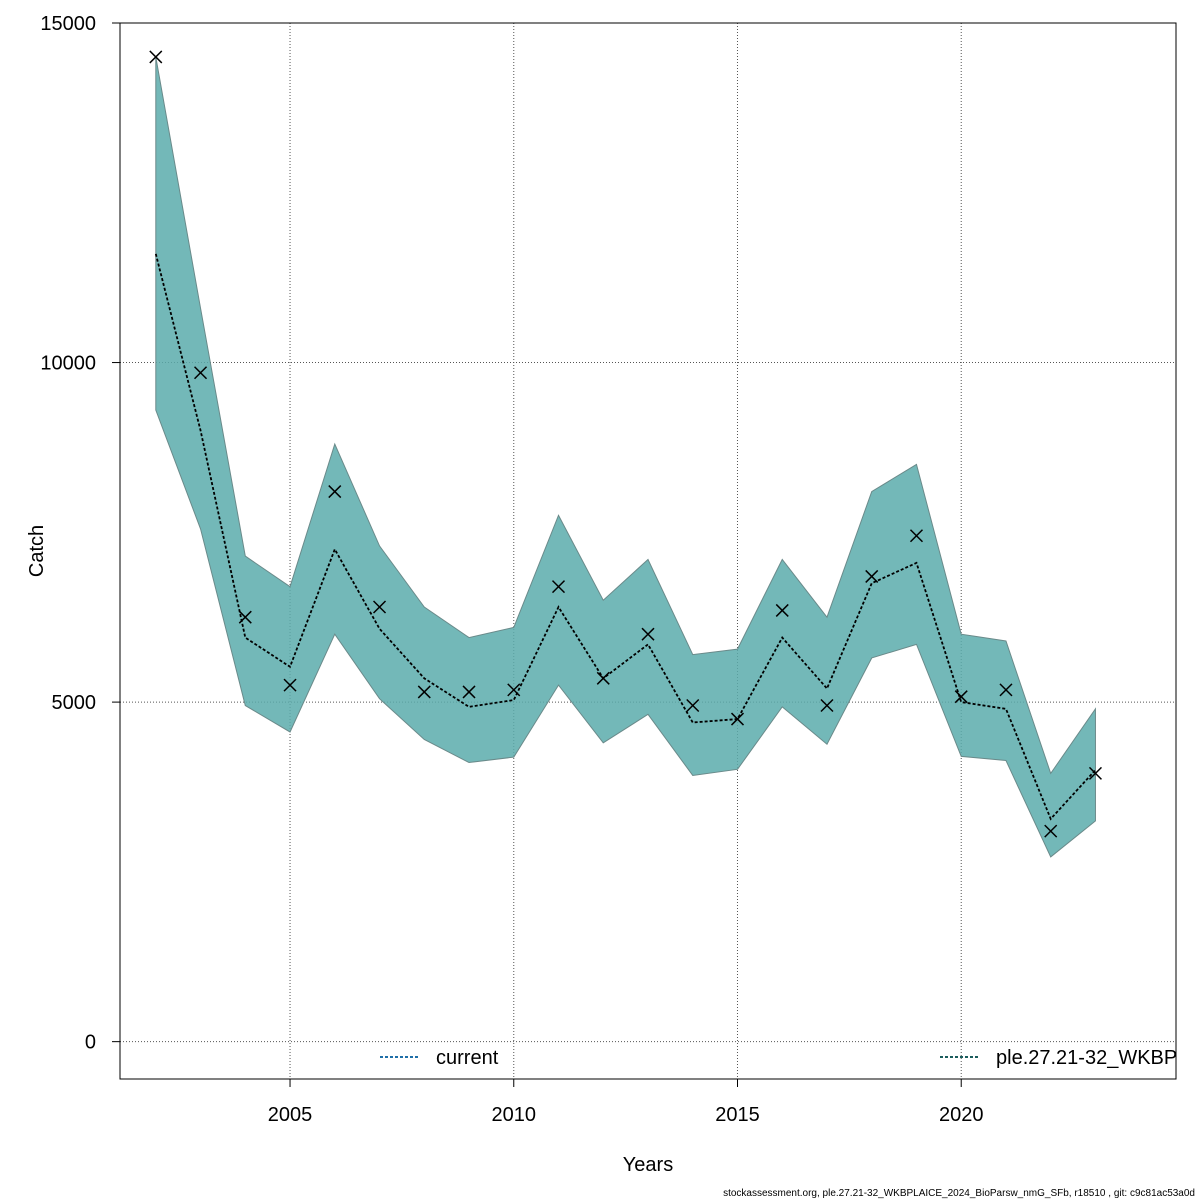 The height and width of the screenshot is (1200, 1200). Describe the element at coordinates (424, 692) in the screenshot. I see `observed-marker-2008` at that location.